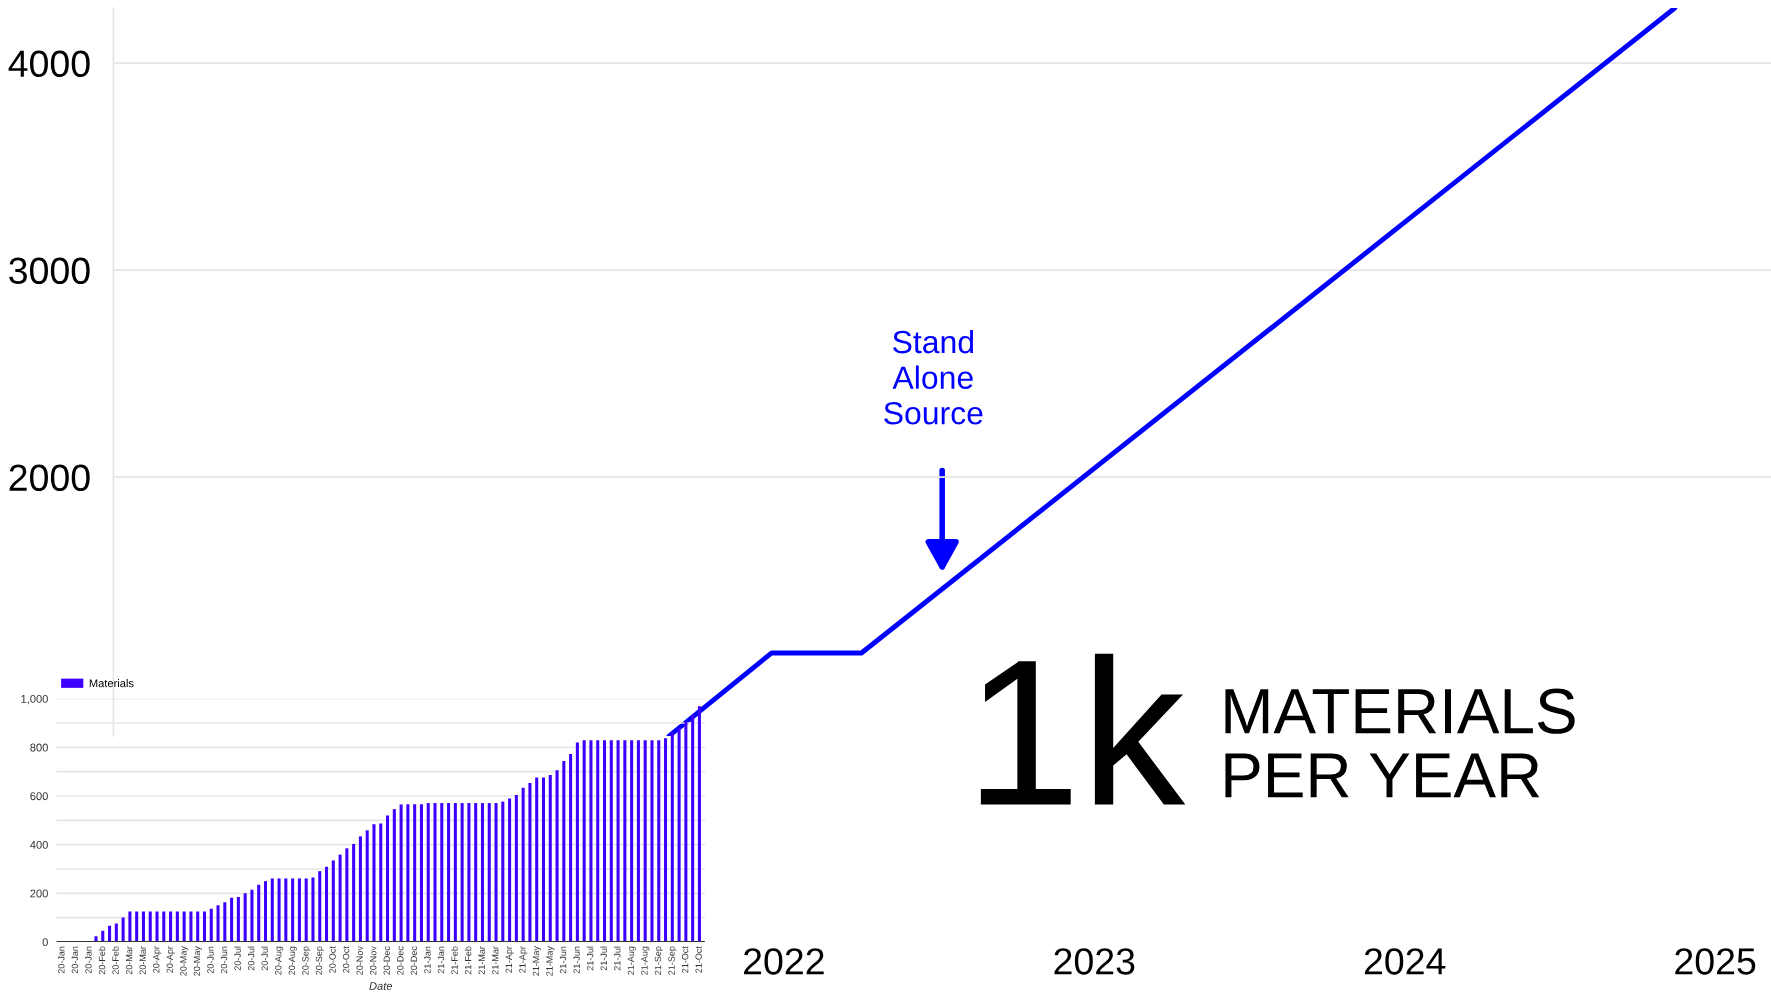 The width and height of the screenshot is (1771, 1001). Describe the element at coordinates (523, 959) in the screenshot. I see `x-tick-label: 21-Apr` at that location.